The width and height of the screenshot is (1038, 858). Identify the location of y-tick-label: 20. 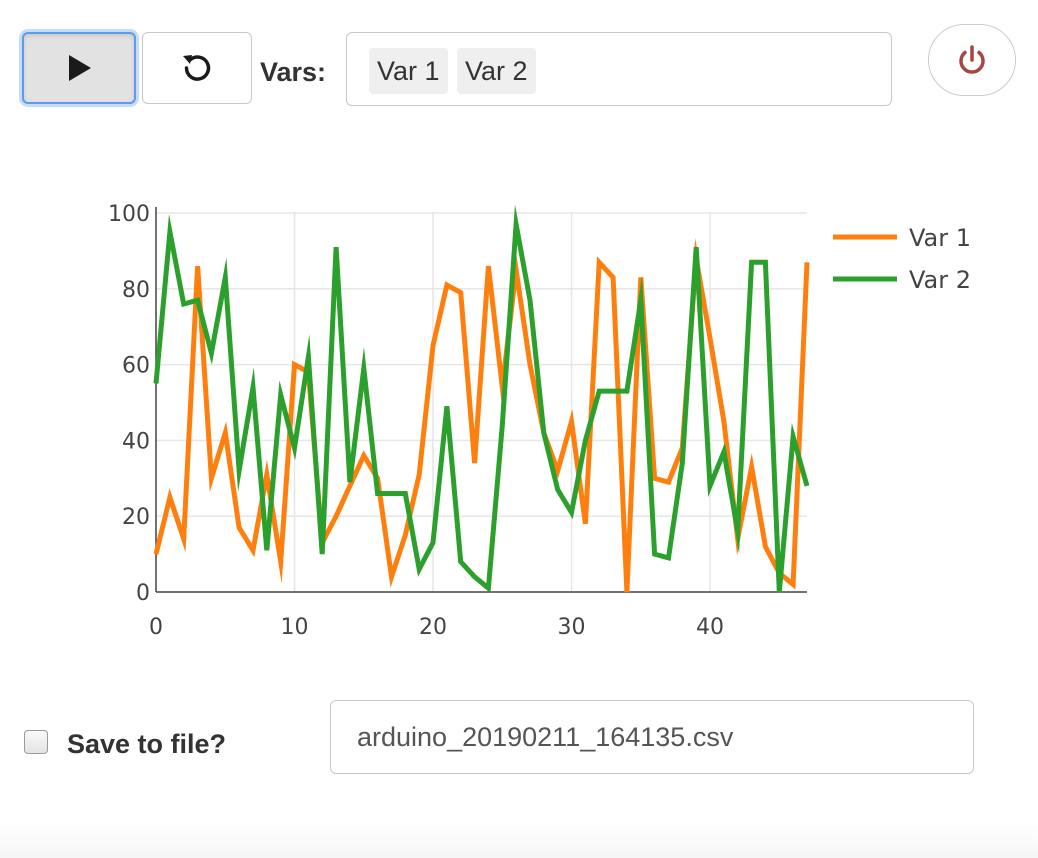
(136, 517).